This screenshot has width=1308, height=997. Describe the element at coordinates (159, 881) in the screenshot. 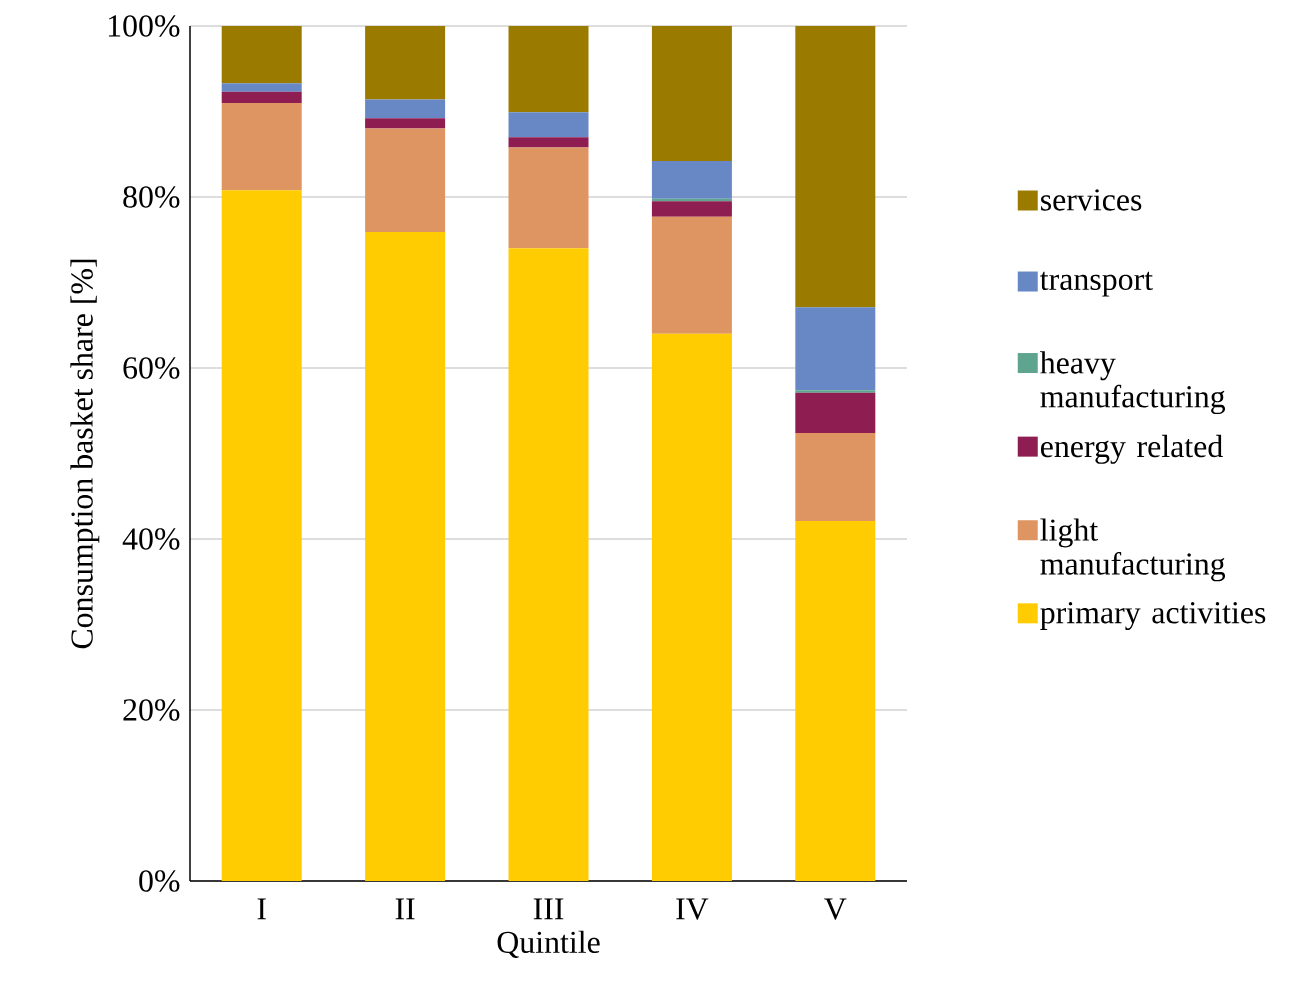

I see `y-tick-label: 0%` at that location.